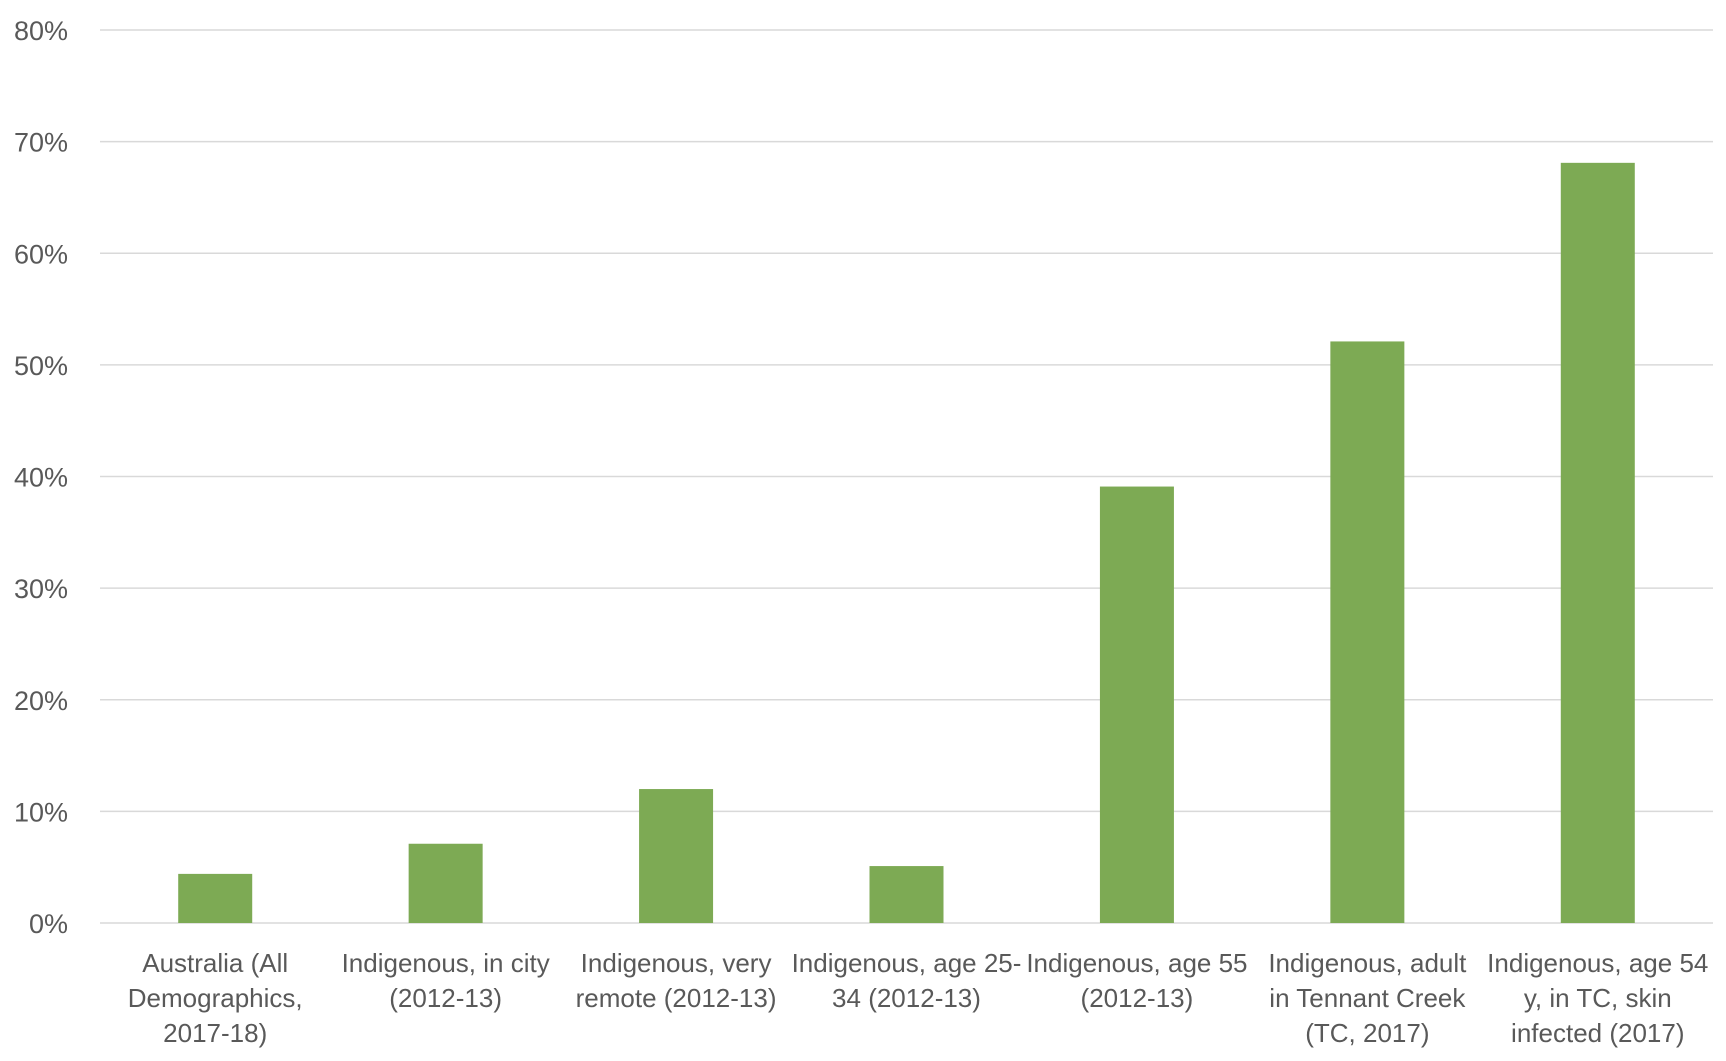 Image resolution: width=1726 pixels, height=1061 pixels. I want to click on y-tick-label: 0%, so click(48, 924).